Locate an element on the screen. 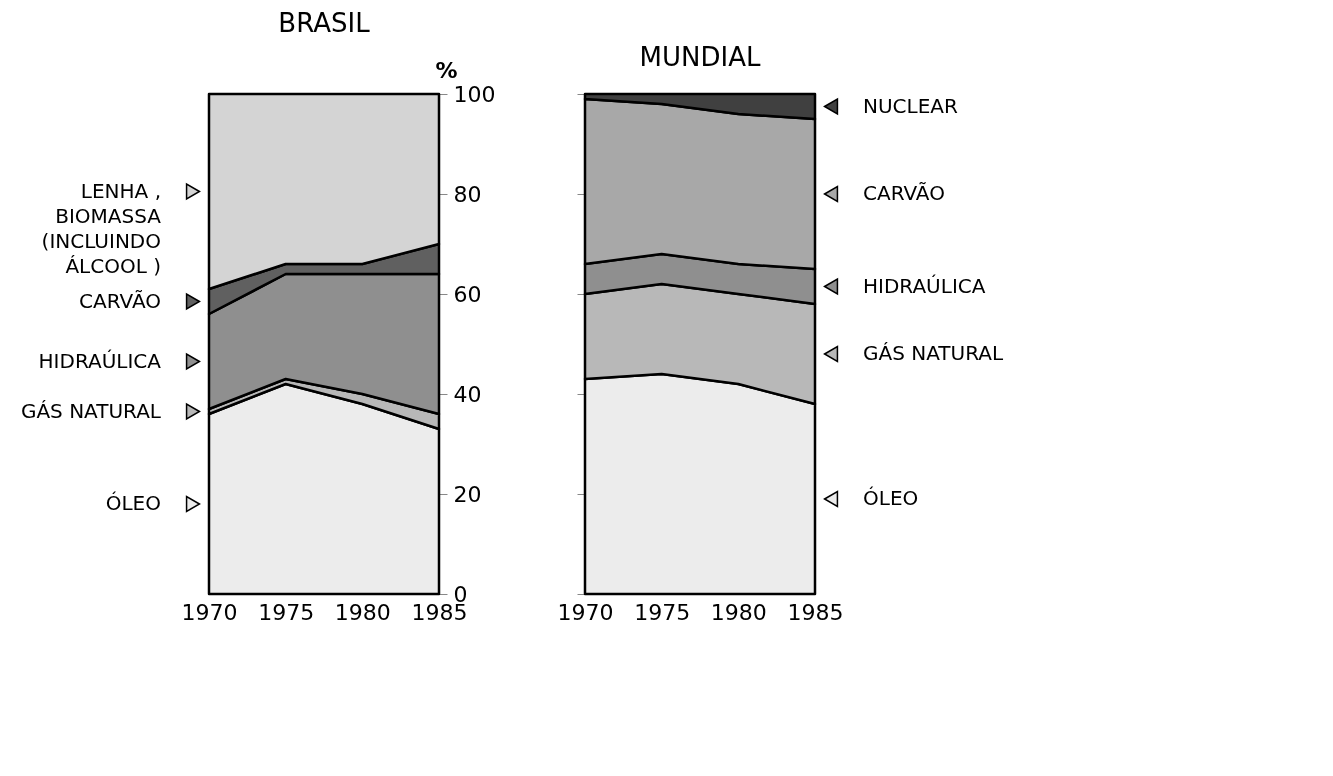 The height and width of the screenshot is (776, 1333). legend-label: LENHA , BIOMASSA (INCLUINDO ÁLCOOL ) is located at coordinates (101, 228).